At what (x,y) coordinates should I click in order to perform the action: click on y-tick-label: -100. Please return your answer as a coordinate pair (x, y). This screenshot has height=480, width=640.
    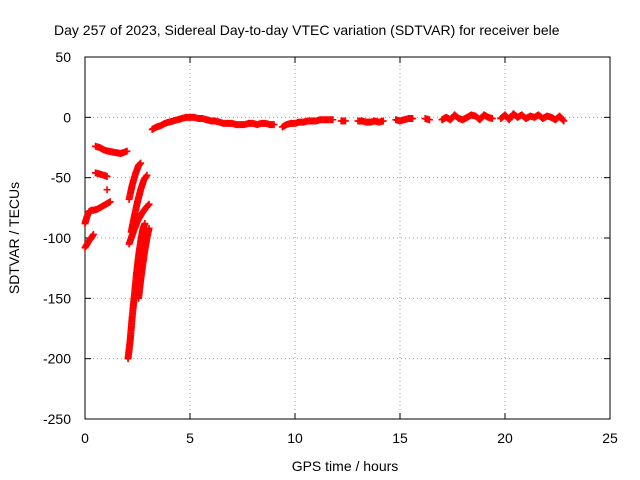
    Looking at the image, I should click on (57, 238).